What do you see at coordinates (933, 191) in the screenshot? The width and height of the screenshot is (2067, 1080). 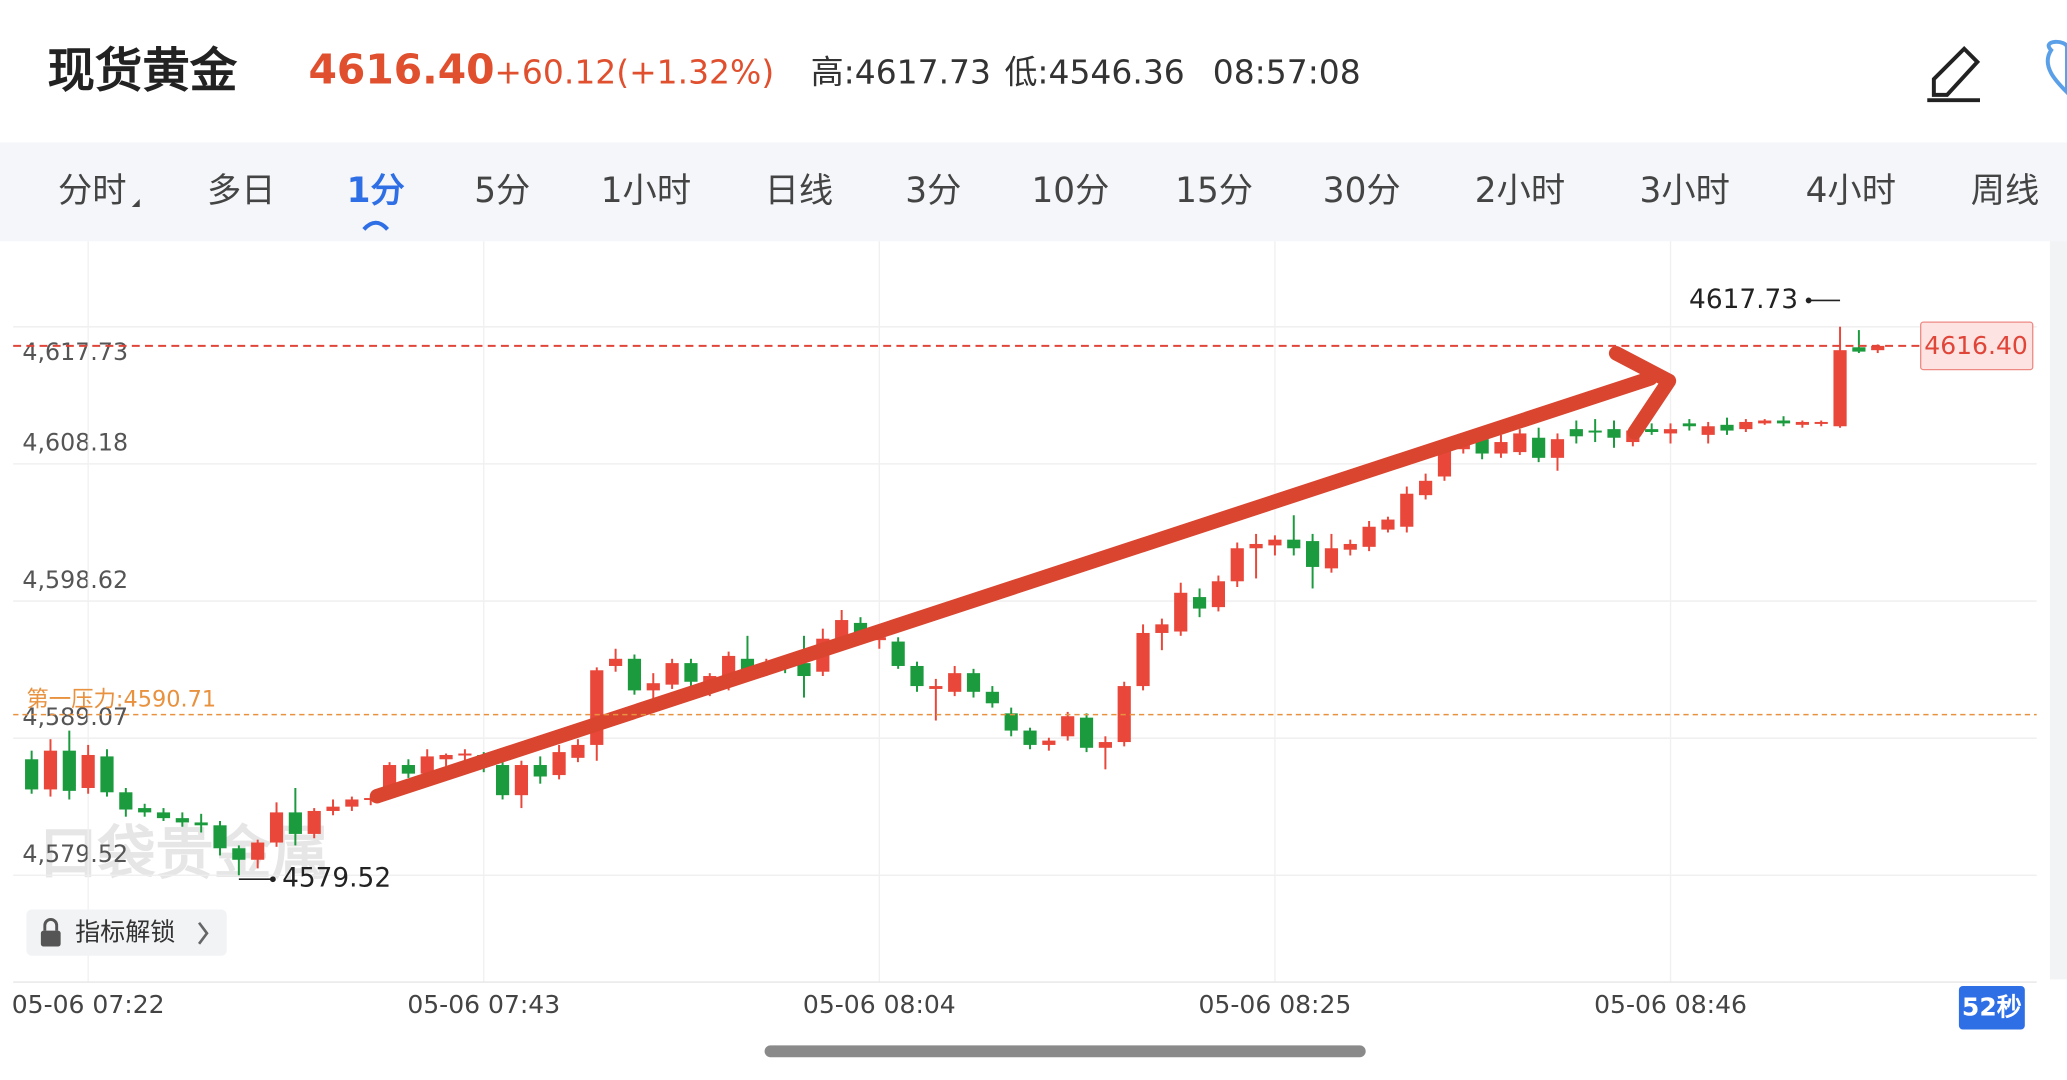 I see `tab: 3分` at bounding box center [933, 191].